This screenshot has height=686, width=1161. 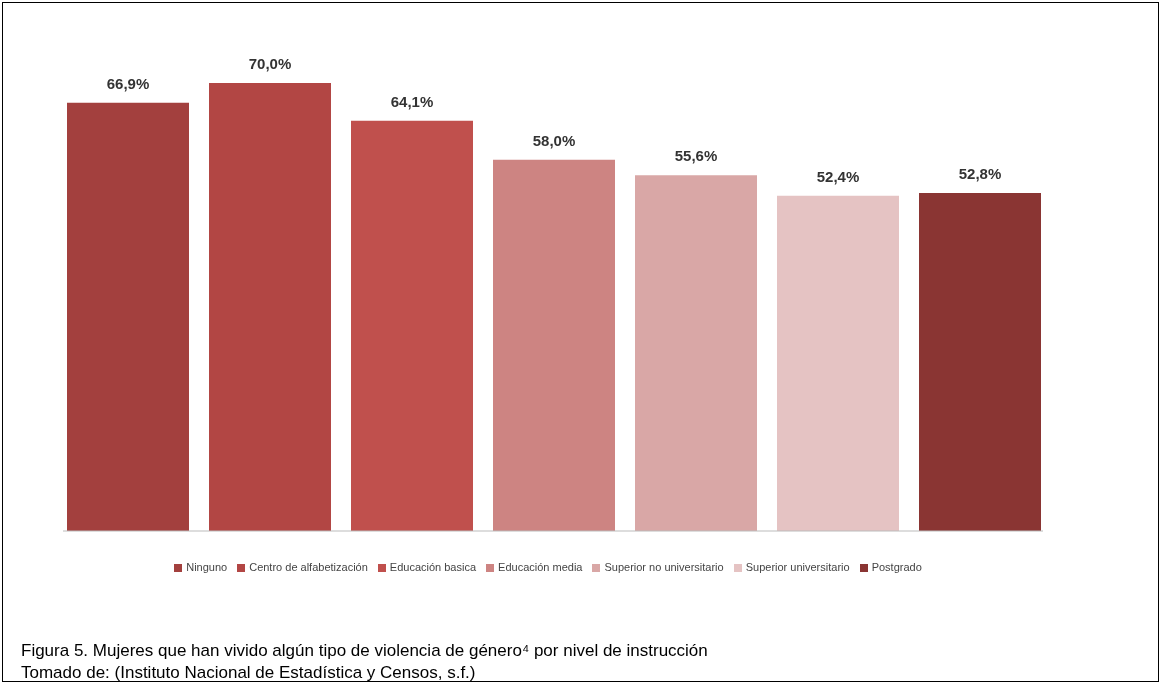 I want to click on text: Tomado de: (Instituto Nacional de Estadística y Censos, s.f.), so click(x=249, y=673).